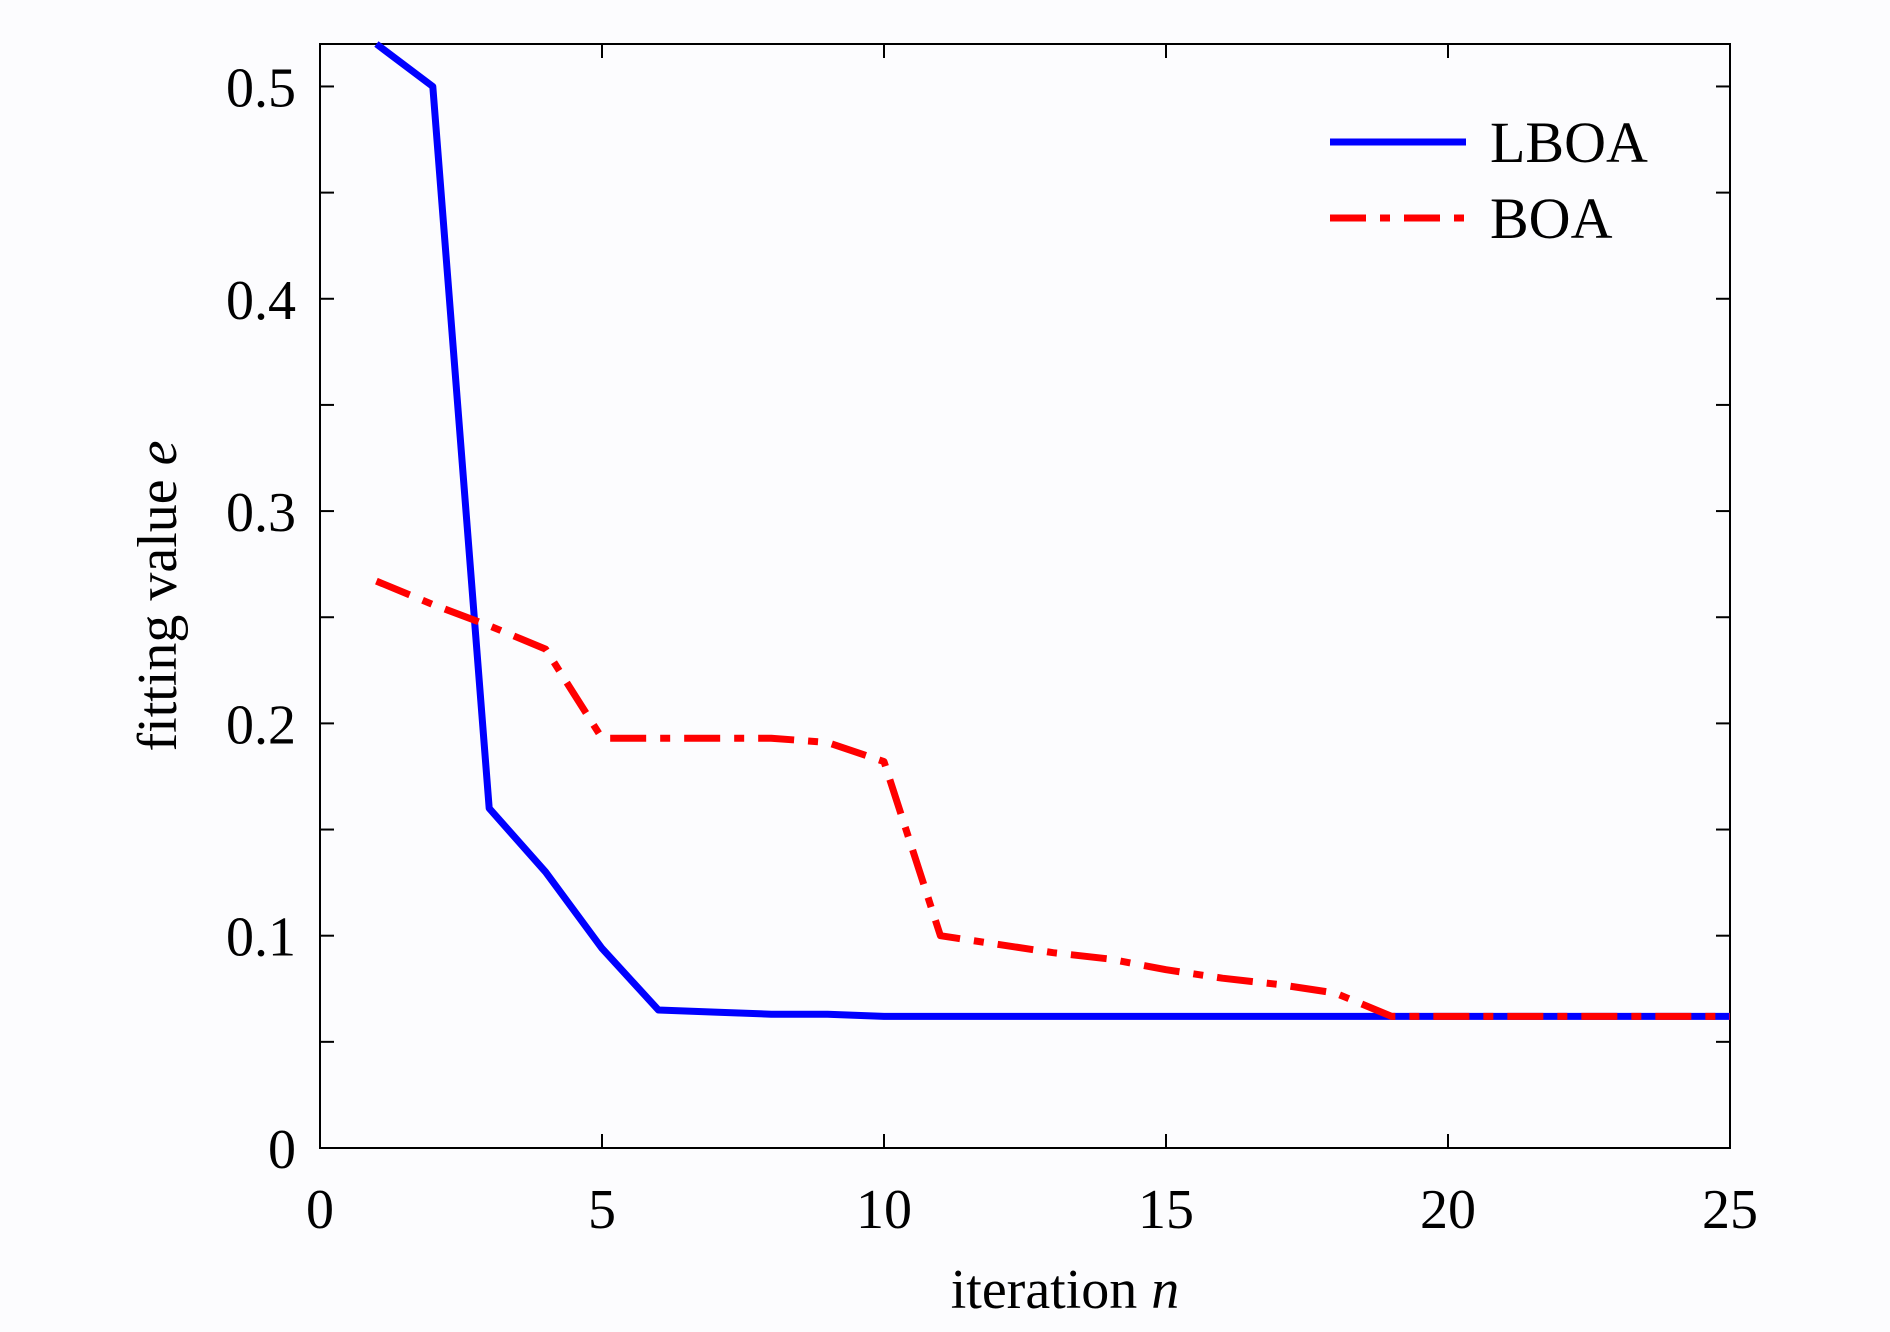 The image size is (1890, 1332). Describe the element at coordinates (1166, 1210) in the screenshot. I see `x-tick-label: 15` at that location.